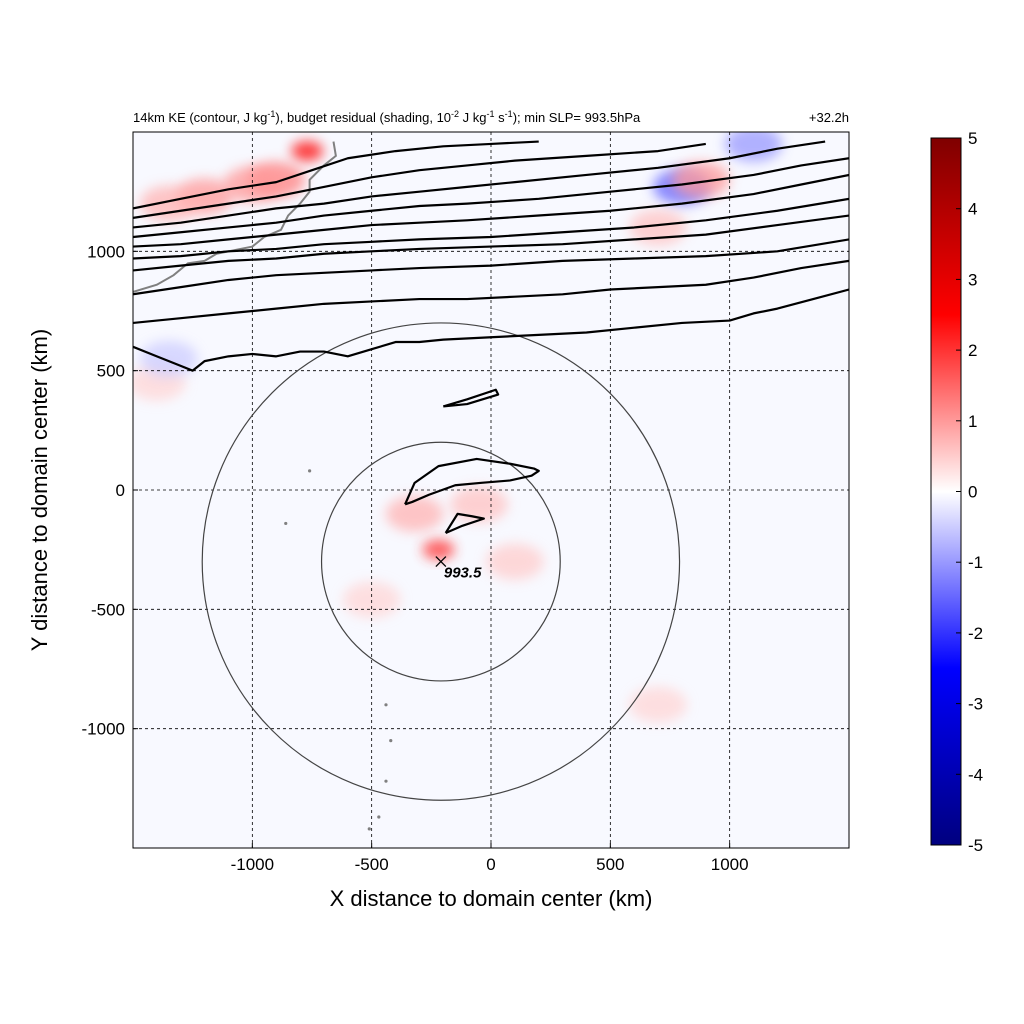  Describe the element at coordinates (491, 898) in the screenshot. I see `x-axis-title: X distance to domain center (km)` at that location.